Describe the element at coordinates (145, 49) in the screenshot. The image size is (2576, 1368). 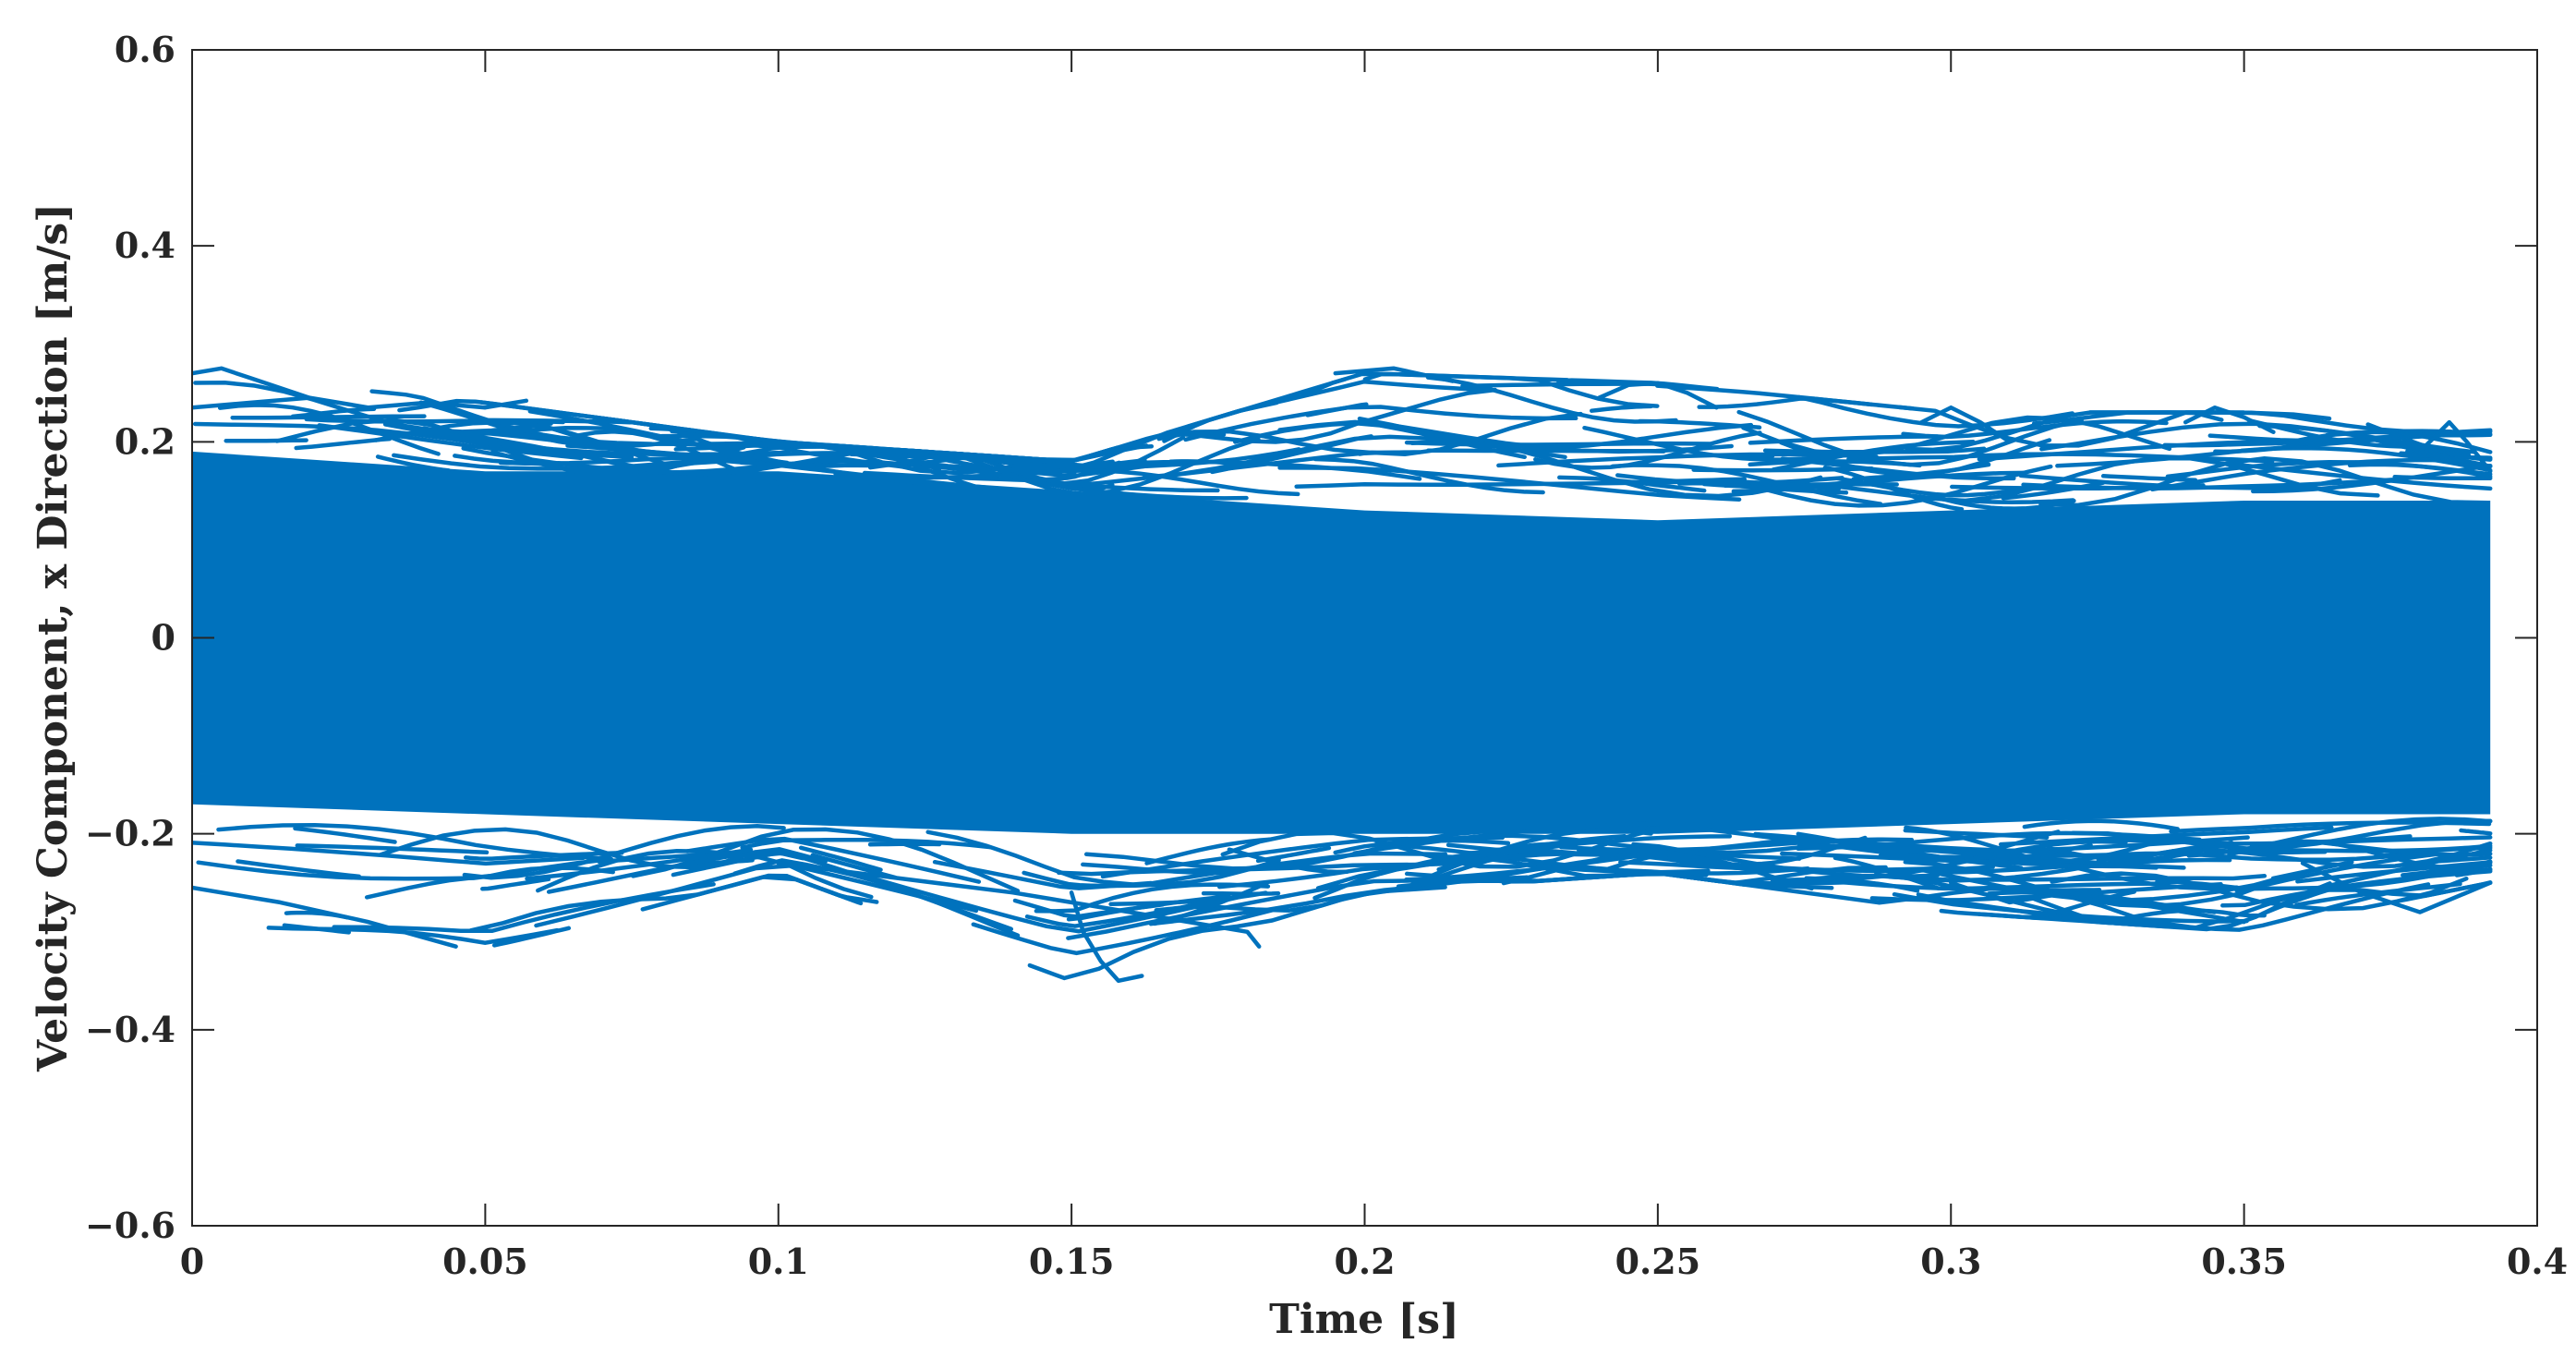
I see `y-tick-label: 0.6` at that location.